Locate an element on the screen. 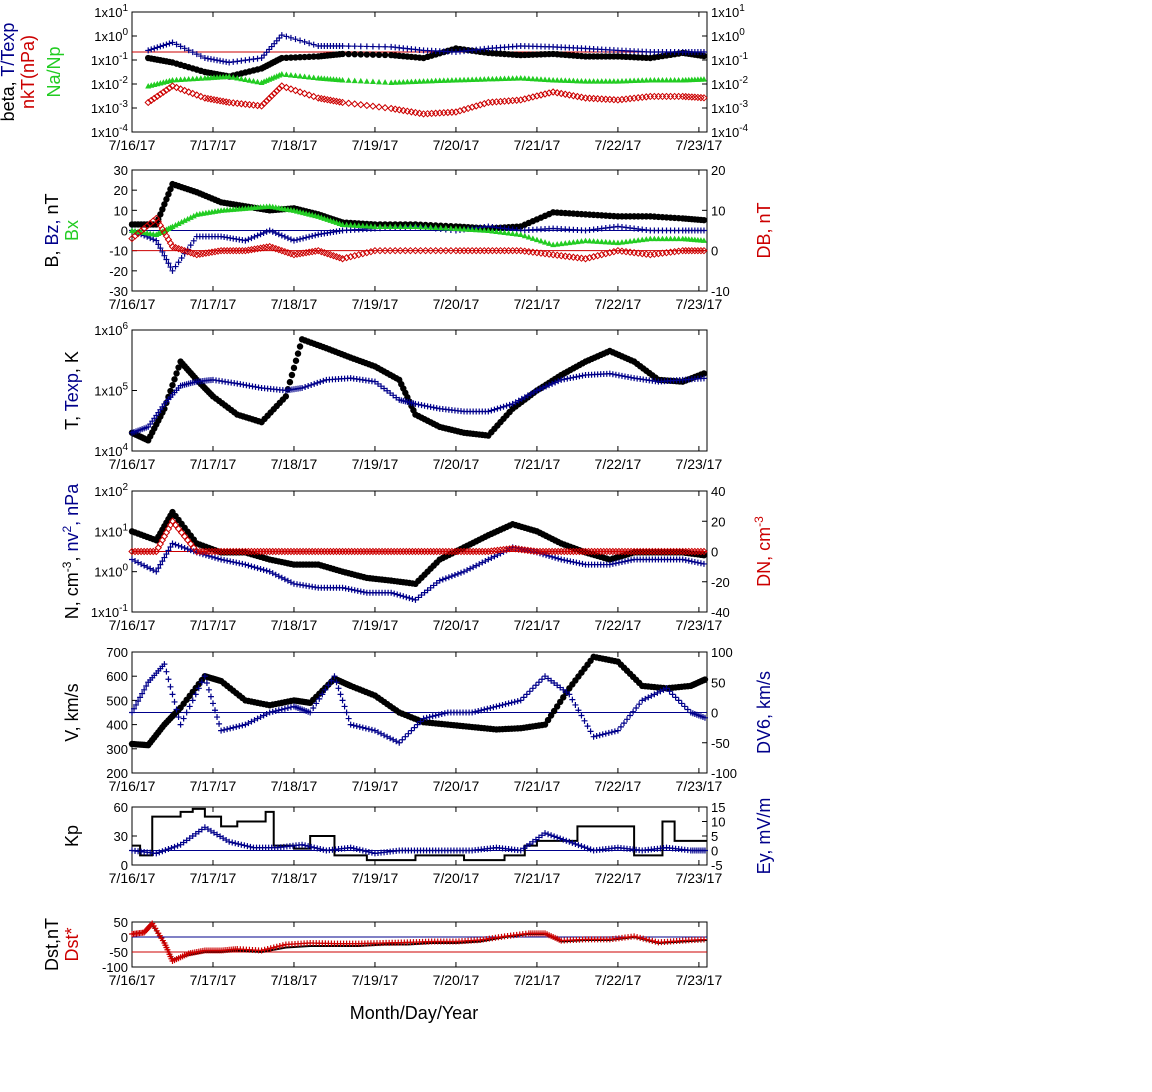 The height and width of the screenshot is (1092, 1152). x-tick-label: 7/18/17 is located at coordinates (294, 625).